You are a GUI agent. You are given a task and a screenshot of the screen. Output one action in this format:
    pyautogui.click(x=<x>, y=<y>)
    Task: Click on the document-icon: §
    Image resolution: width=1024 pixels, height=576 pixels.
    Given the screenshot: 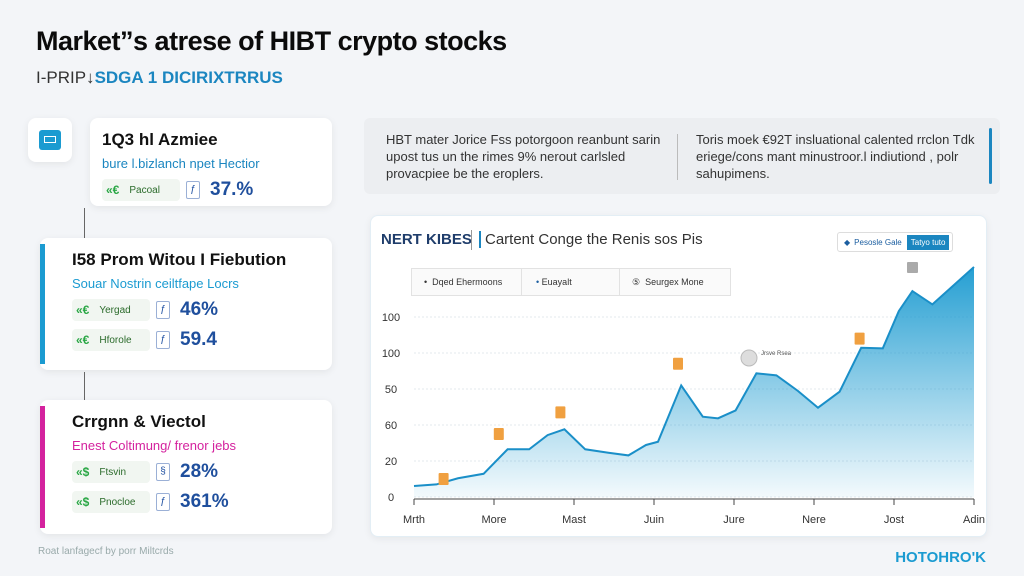 What is the action you would take?
    pyautogui.click(x=163, y=472)
    